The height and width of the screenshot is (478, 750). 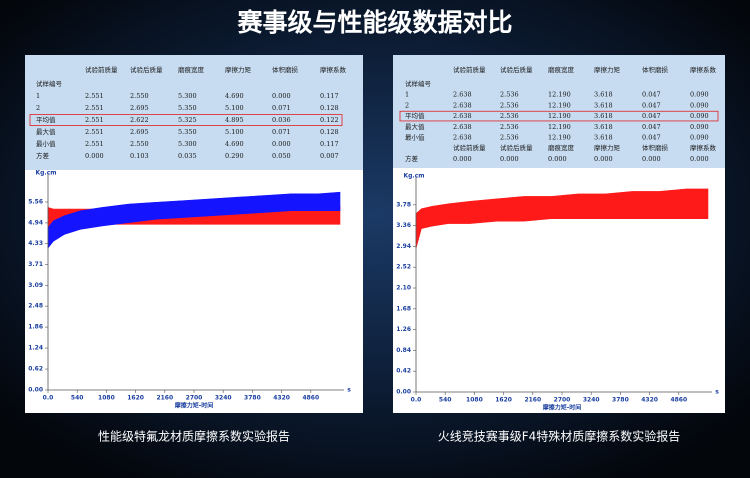 What do you see at coordinates (407, 105) in the screenshot?
I see `table-cell: 2` at bounding box center [407, 105].